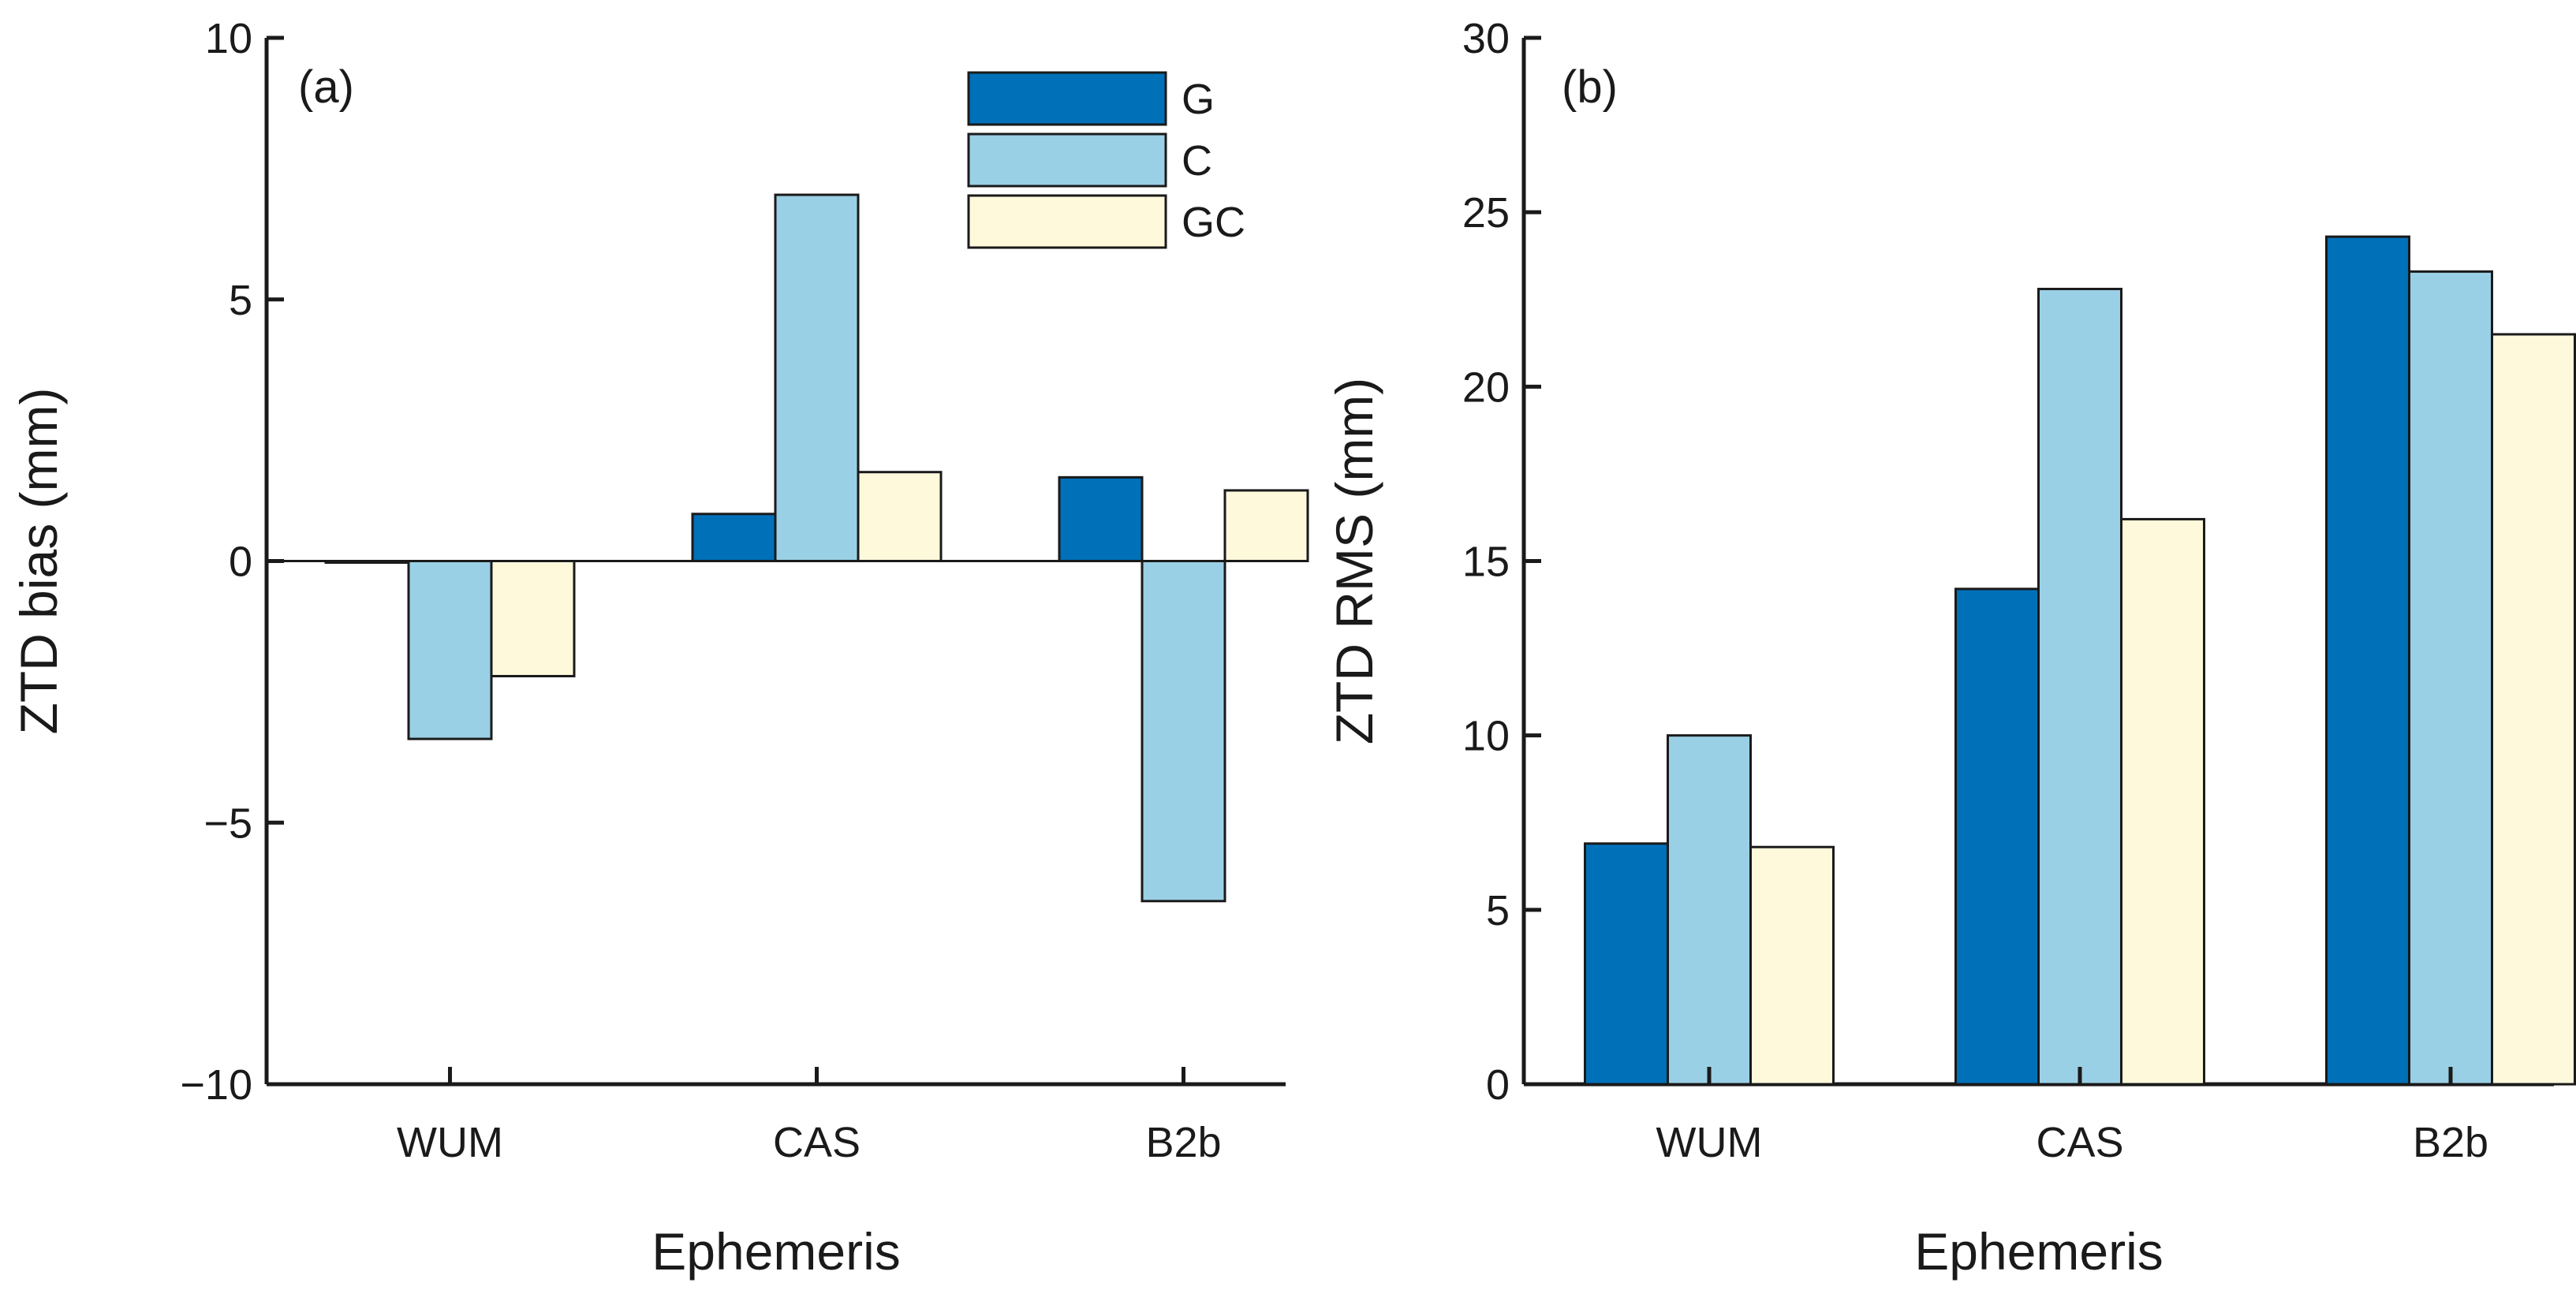 Image resolution: width=2576 pixels, height=1305 pixels. Describe the element at coordinates (1067, 222) in the screenshot. I see `legend-swatch-gc` at that location.